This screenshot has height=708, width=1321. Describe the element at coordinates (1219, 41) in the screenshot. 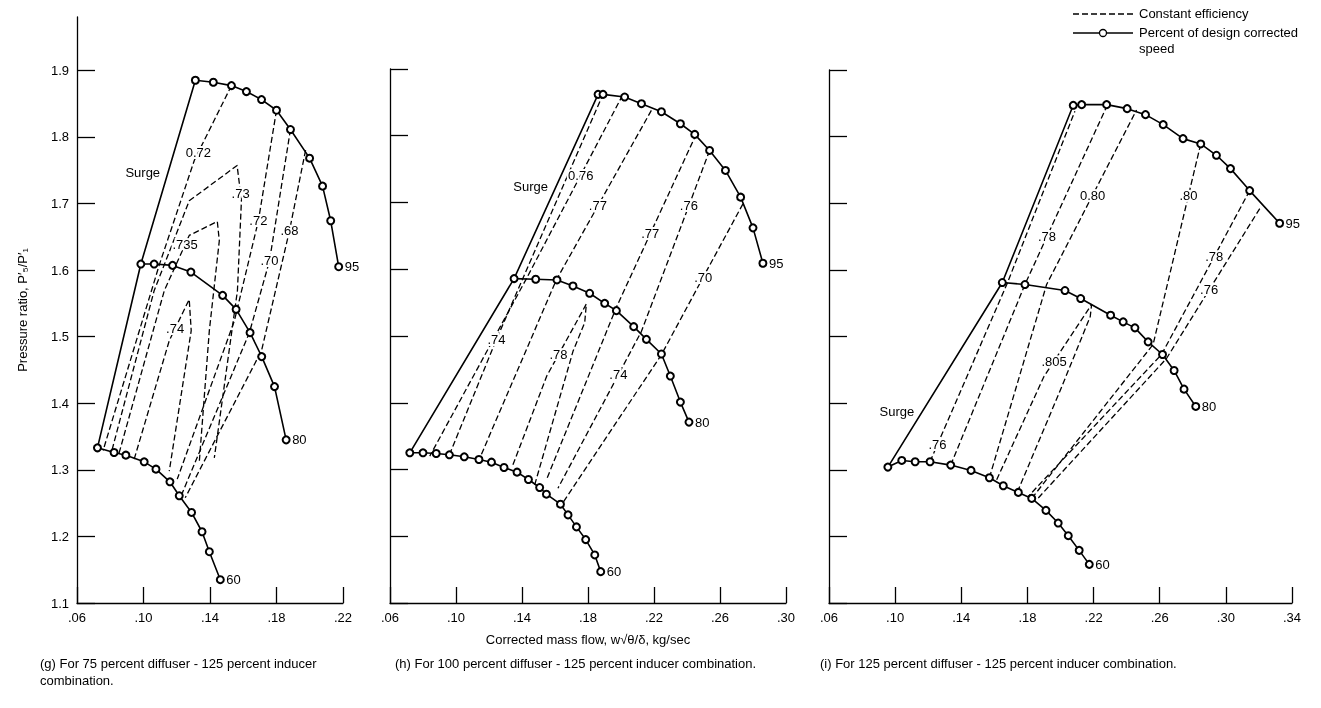

I see `text: Percent of design corrected speed` at that location.